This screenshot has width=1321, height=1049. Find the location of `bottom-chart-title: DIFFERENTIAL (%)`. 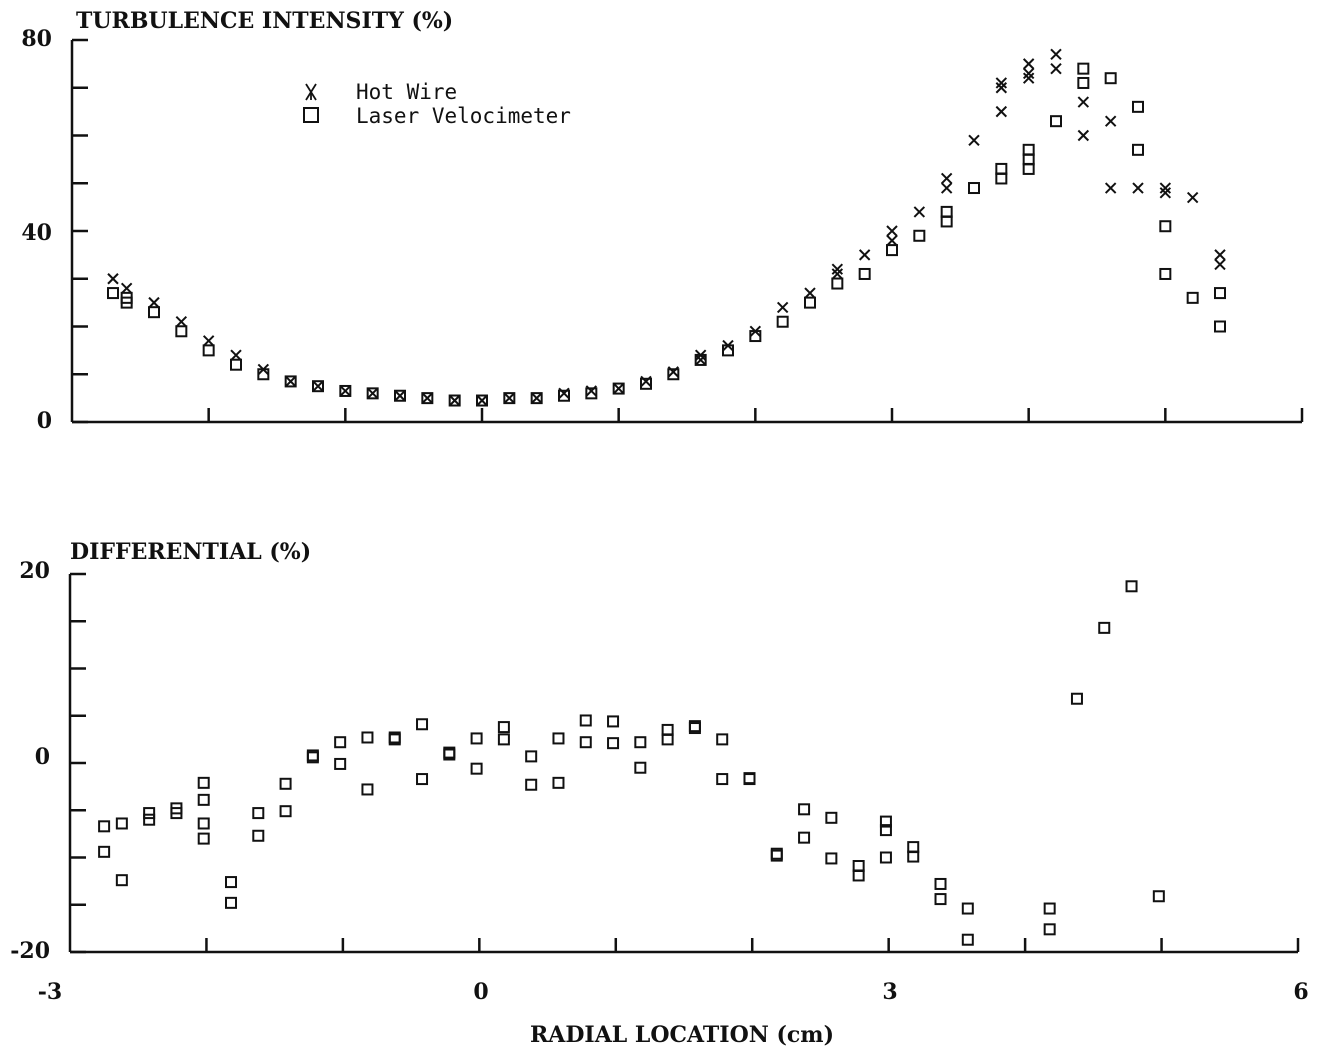

bottom-chart-title: DIFFERENTIAL (%) is located at coordinates (190, 552).